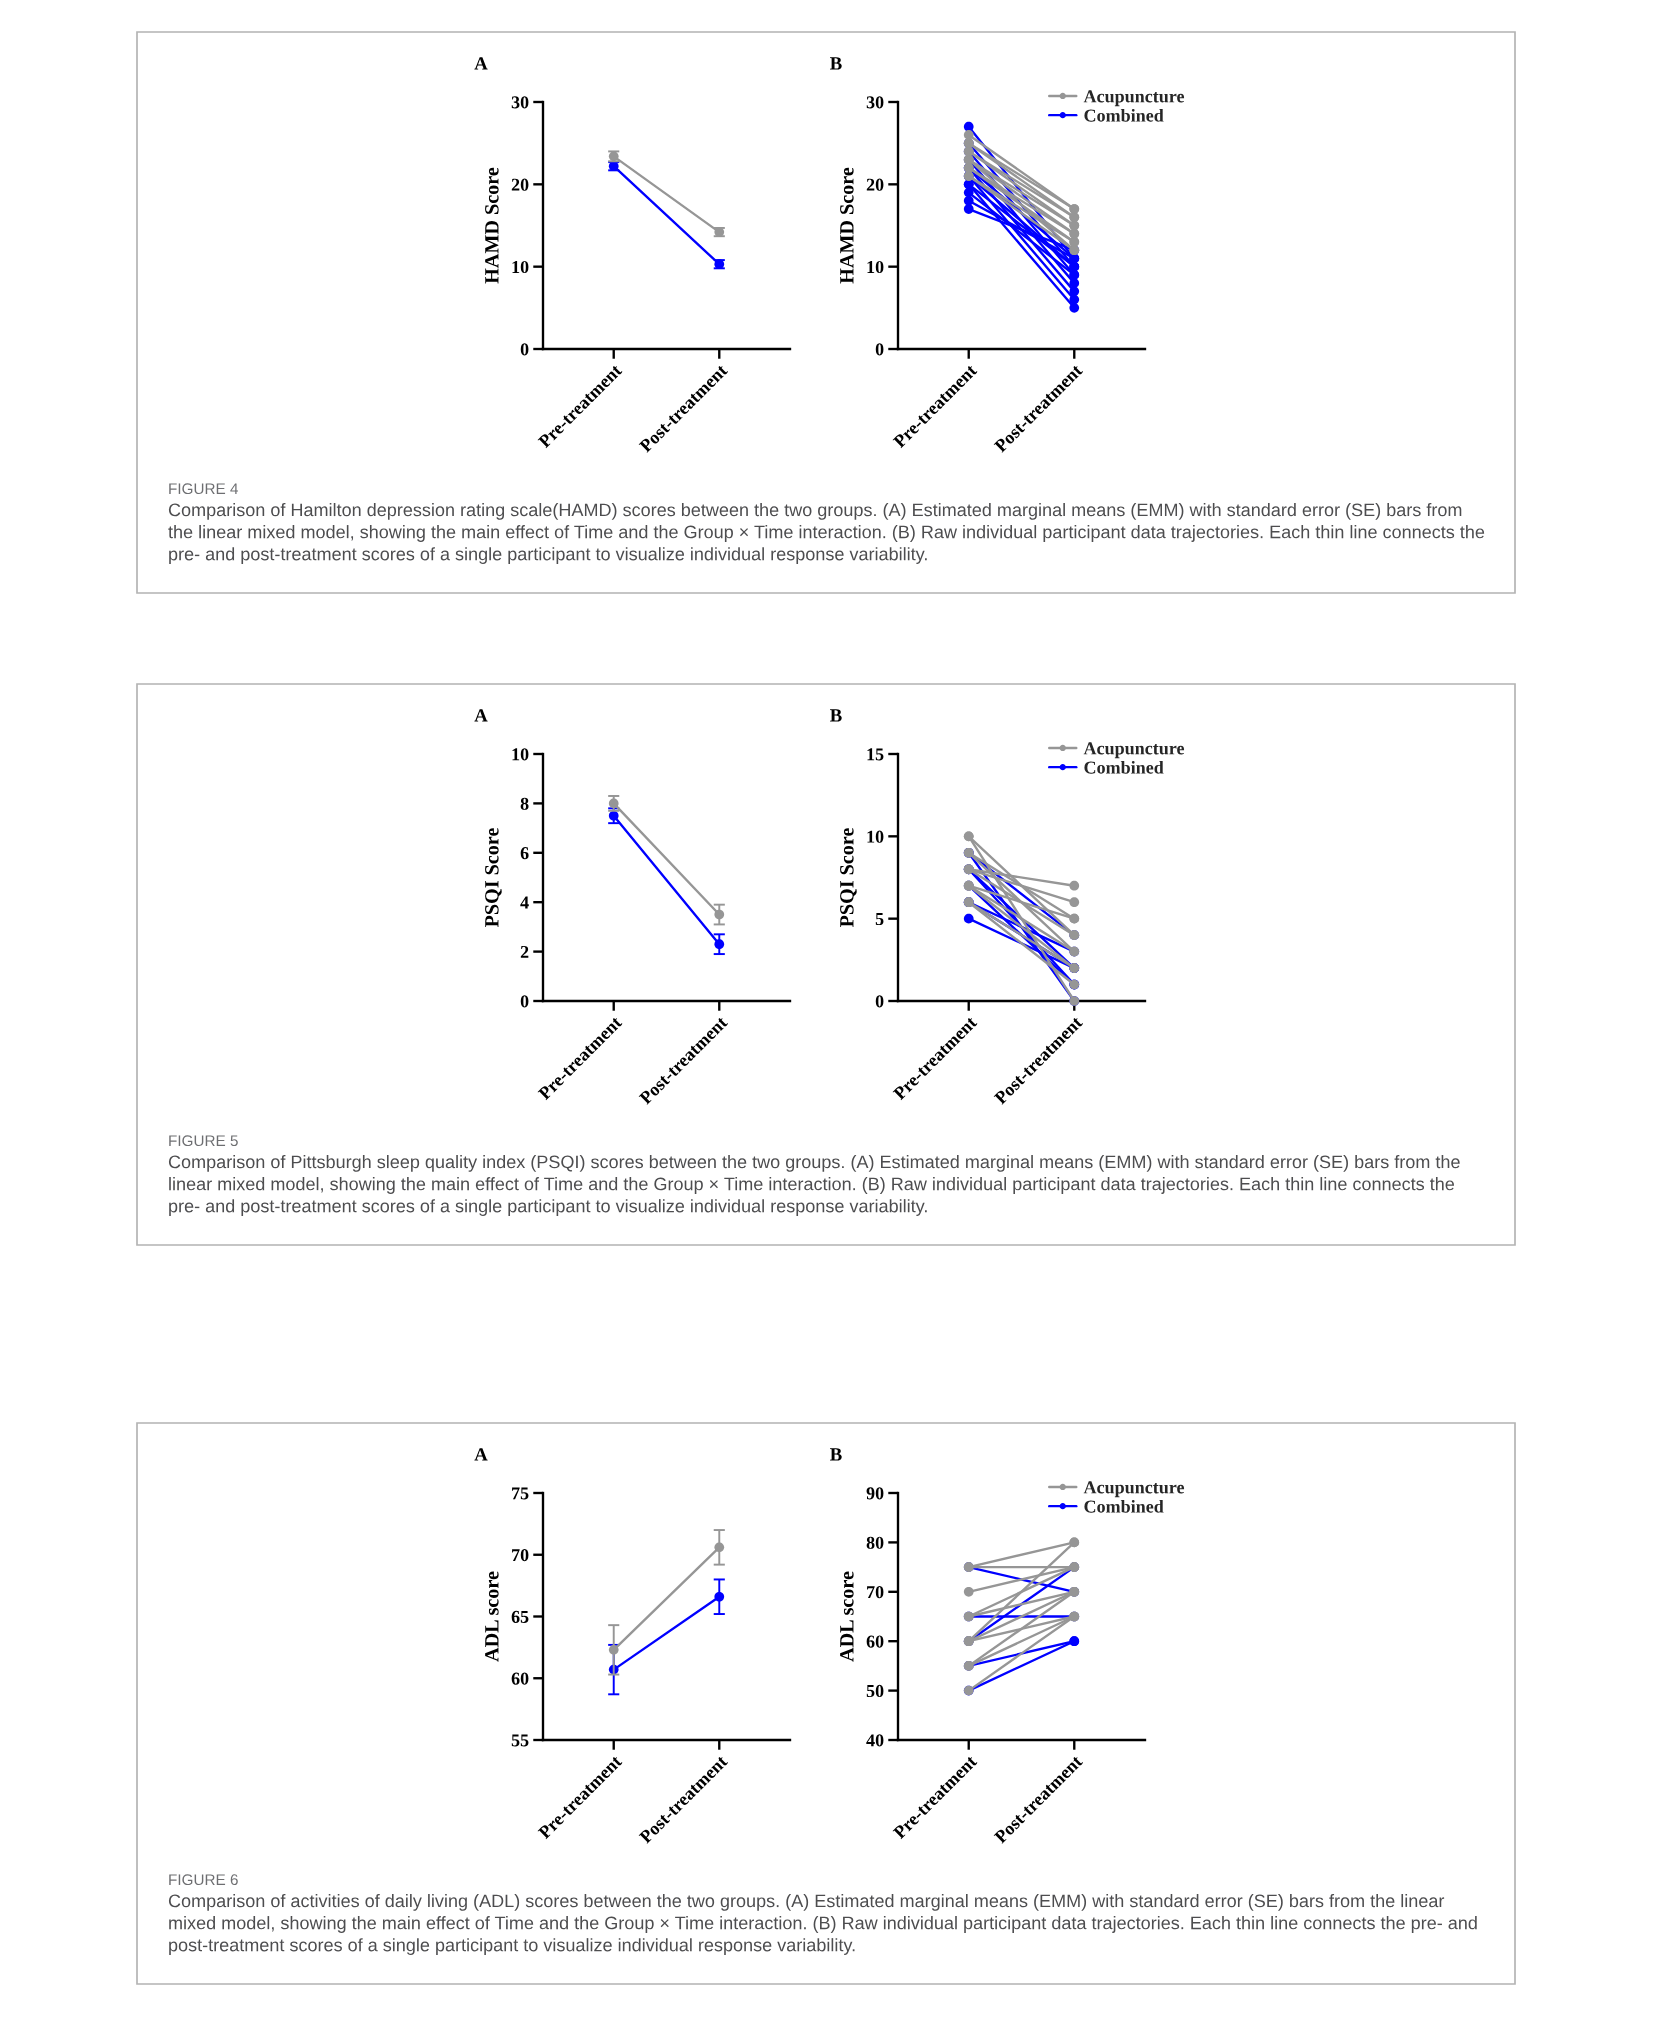 Image resolution: width=1654 pixels, height=2022 pixels. What do you see at coordinates (875, 1740) in the screenshot?
I see `y-tick-label: 40` at bounding box center [875, 1740].